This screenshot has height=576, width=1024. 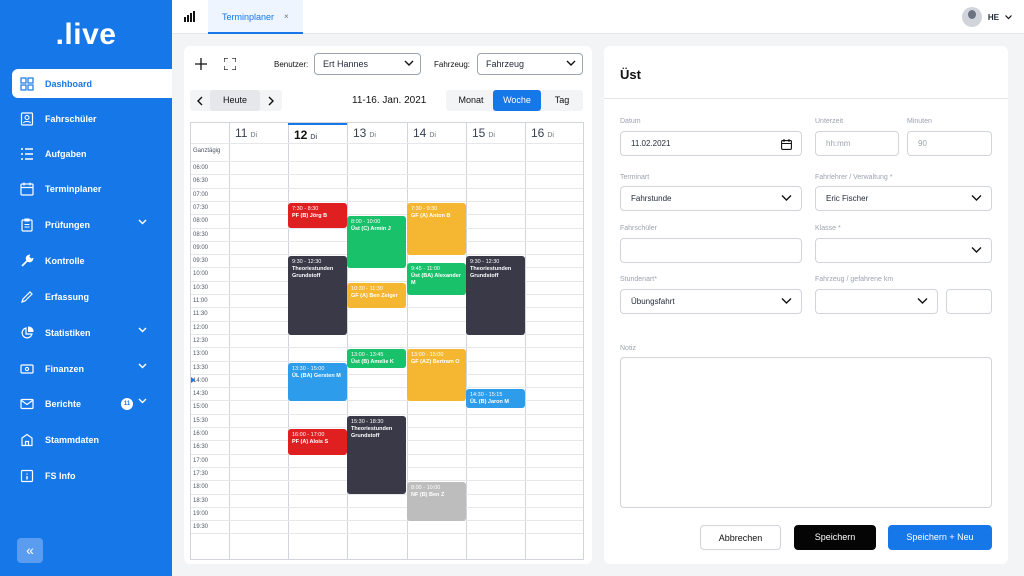 I want to click on day-header: 15 Di, so click(x=495, y=133).